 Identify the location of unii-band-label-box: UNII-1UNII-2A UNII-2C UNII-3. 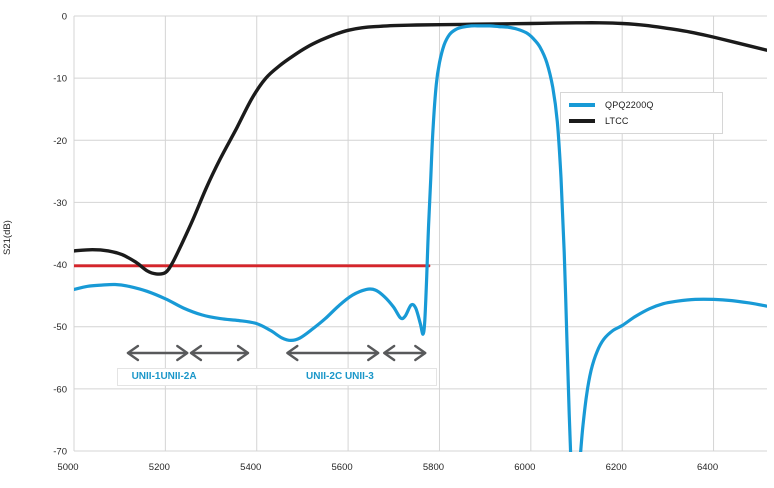
(277, 377).